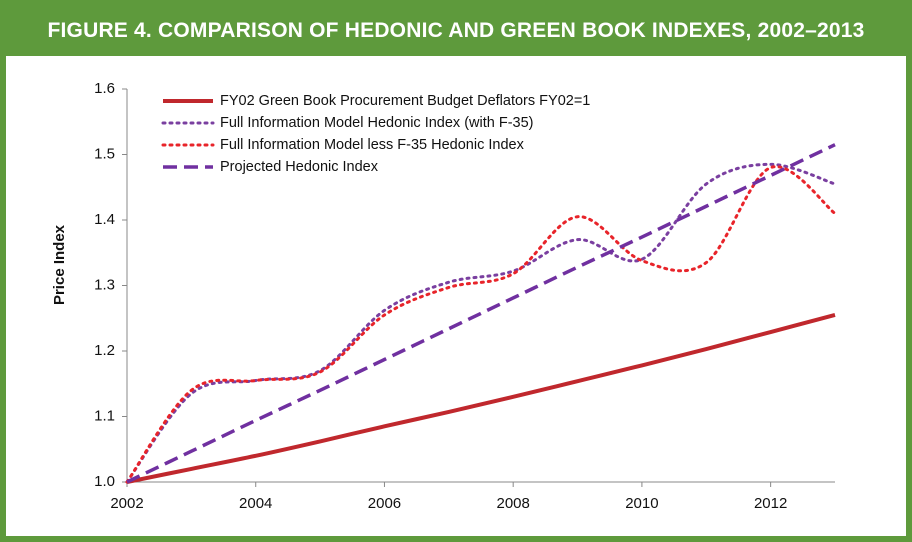 The height and width of the screenshot is (542, 912). I want to click on y-tick-label: 1.6, so click(104, 88).